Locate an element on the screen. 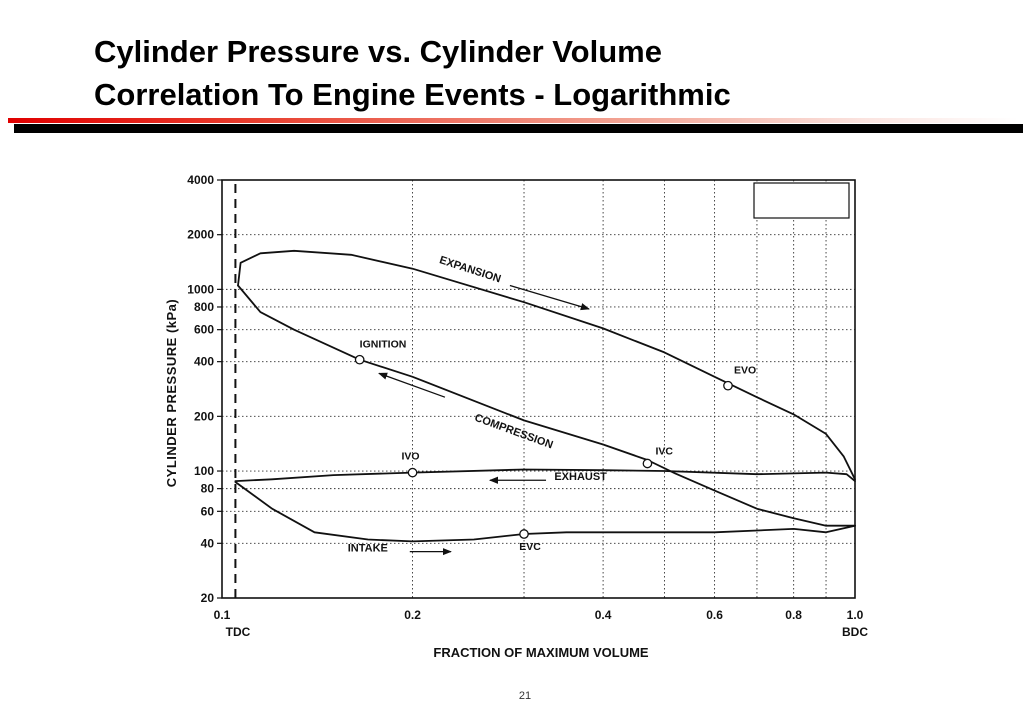 Image resolution: width=1023 pixels, height=708 pixels. x-tick-label: 0.8 is located at coordinates (793, 615).